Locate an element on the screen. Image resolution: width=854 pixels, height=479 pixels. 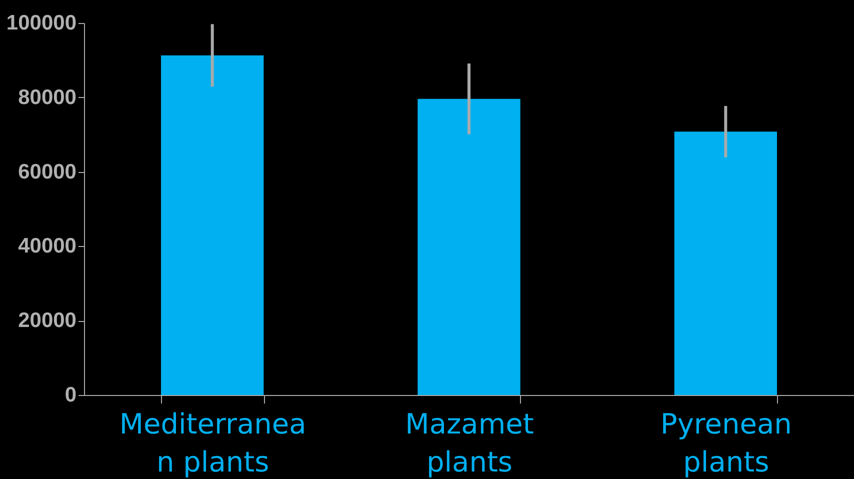
y-tick-label: 40000 is located at coordinates (47, 246).